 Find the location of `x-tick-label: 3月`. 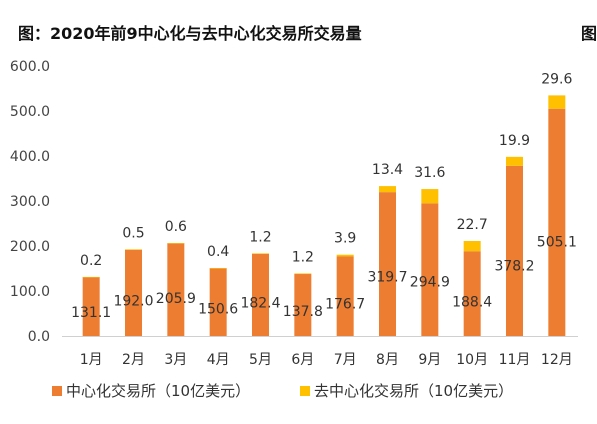

x-tick-label: 3月 is located at coordinates (175, 360).